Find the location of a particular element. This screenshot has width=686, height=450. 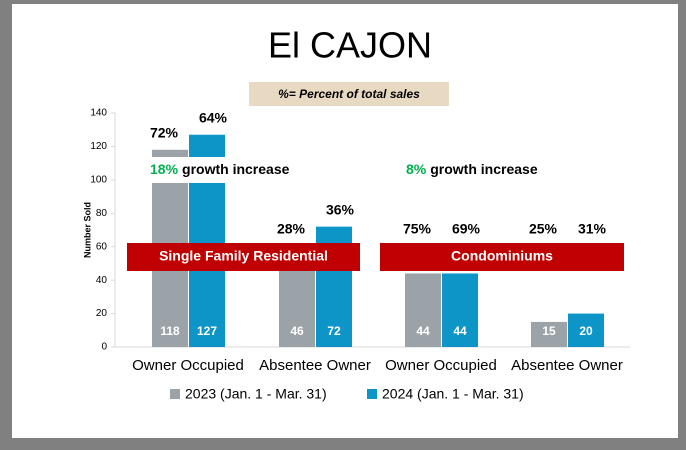

y-tick-label: 140 is located at coordinates (98, 113).